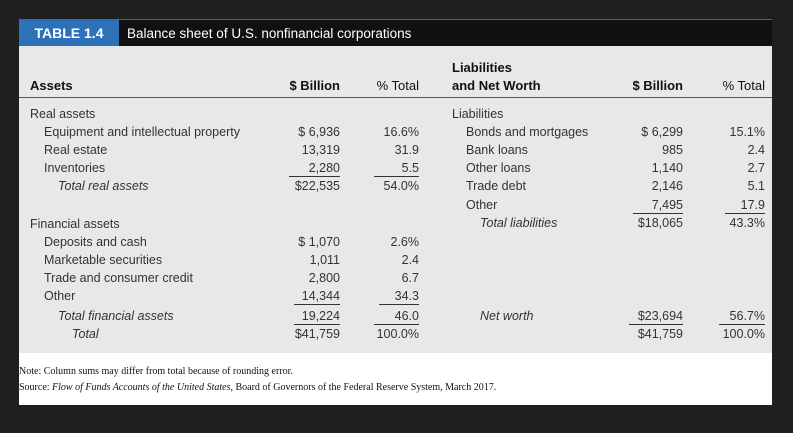 This screenshot has height=433, width=793. What do you see at coordinates (747, 223) in the screenshot?
I see `total-liabilities-pct: 43.3%` at bounding box center [747, 223].